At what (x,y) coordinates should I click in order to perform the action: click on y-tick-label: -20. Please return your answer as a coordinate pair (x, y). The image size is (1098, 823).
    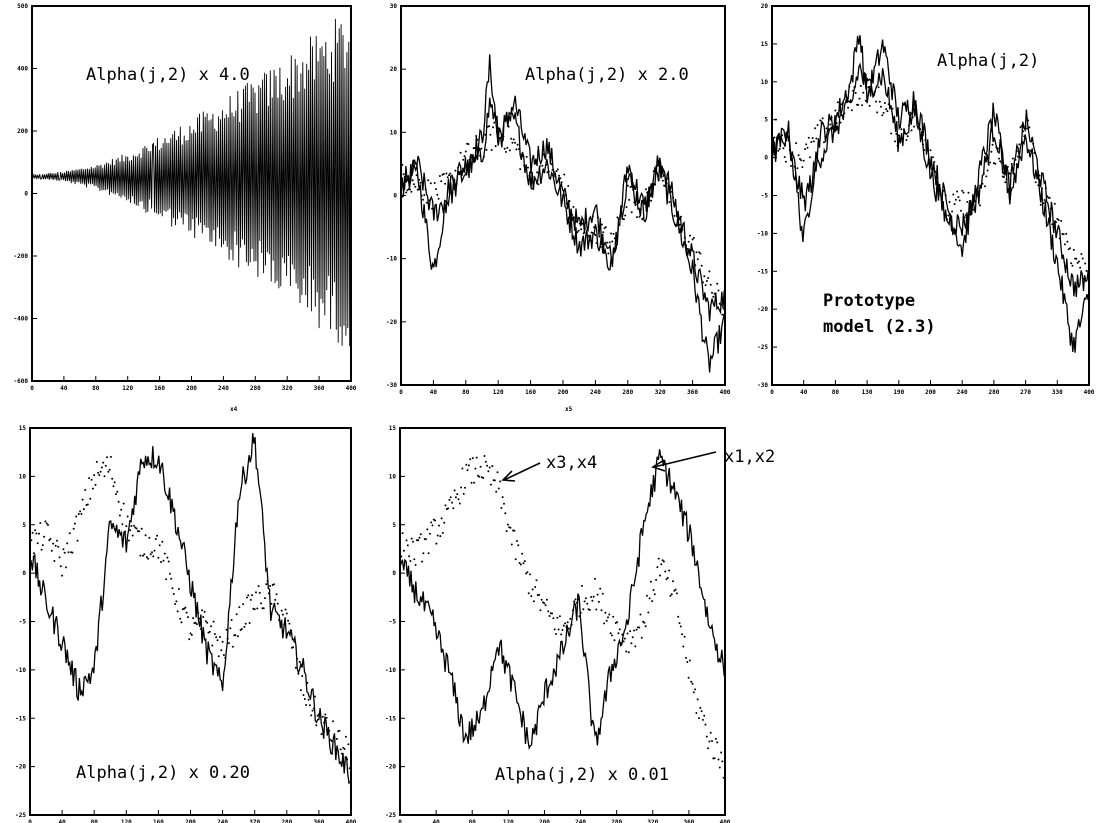
    Looking at the image, I should click on (20, 767).